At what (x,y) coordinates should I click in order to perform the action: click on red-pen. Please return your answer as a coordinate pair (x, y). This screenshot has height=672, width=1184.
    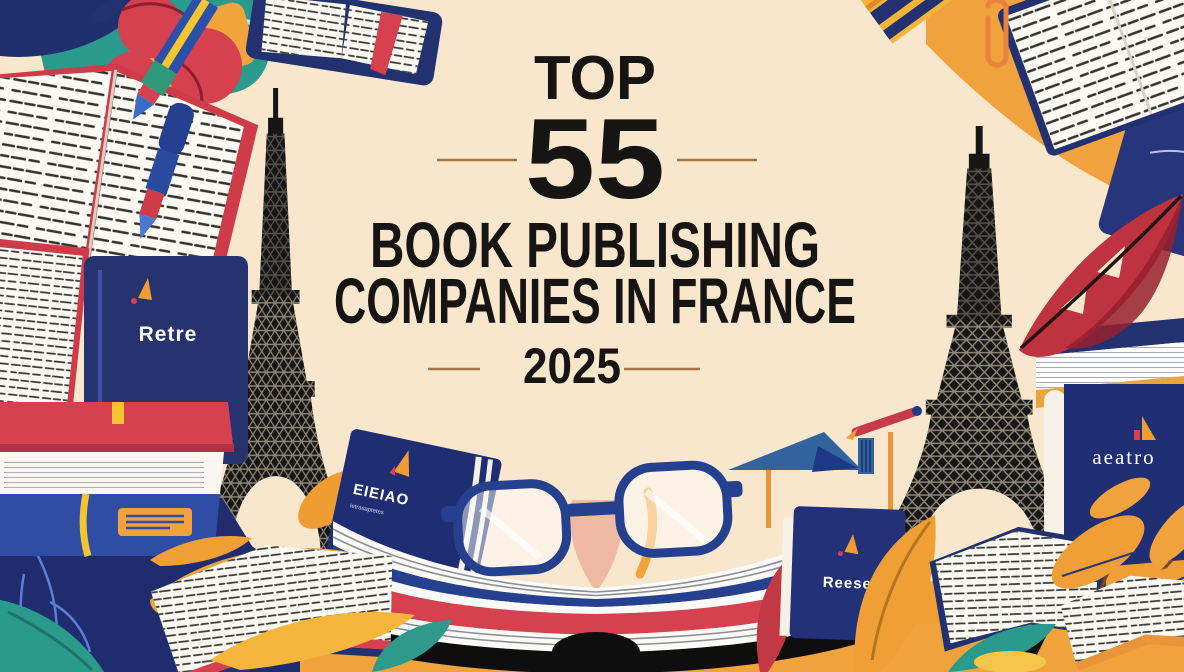
    Looking at the image, I should click on (884, 423).